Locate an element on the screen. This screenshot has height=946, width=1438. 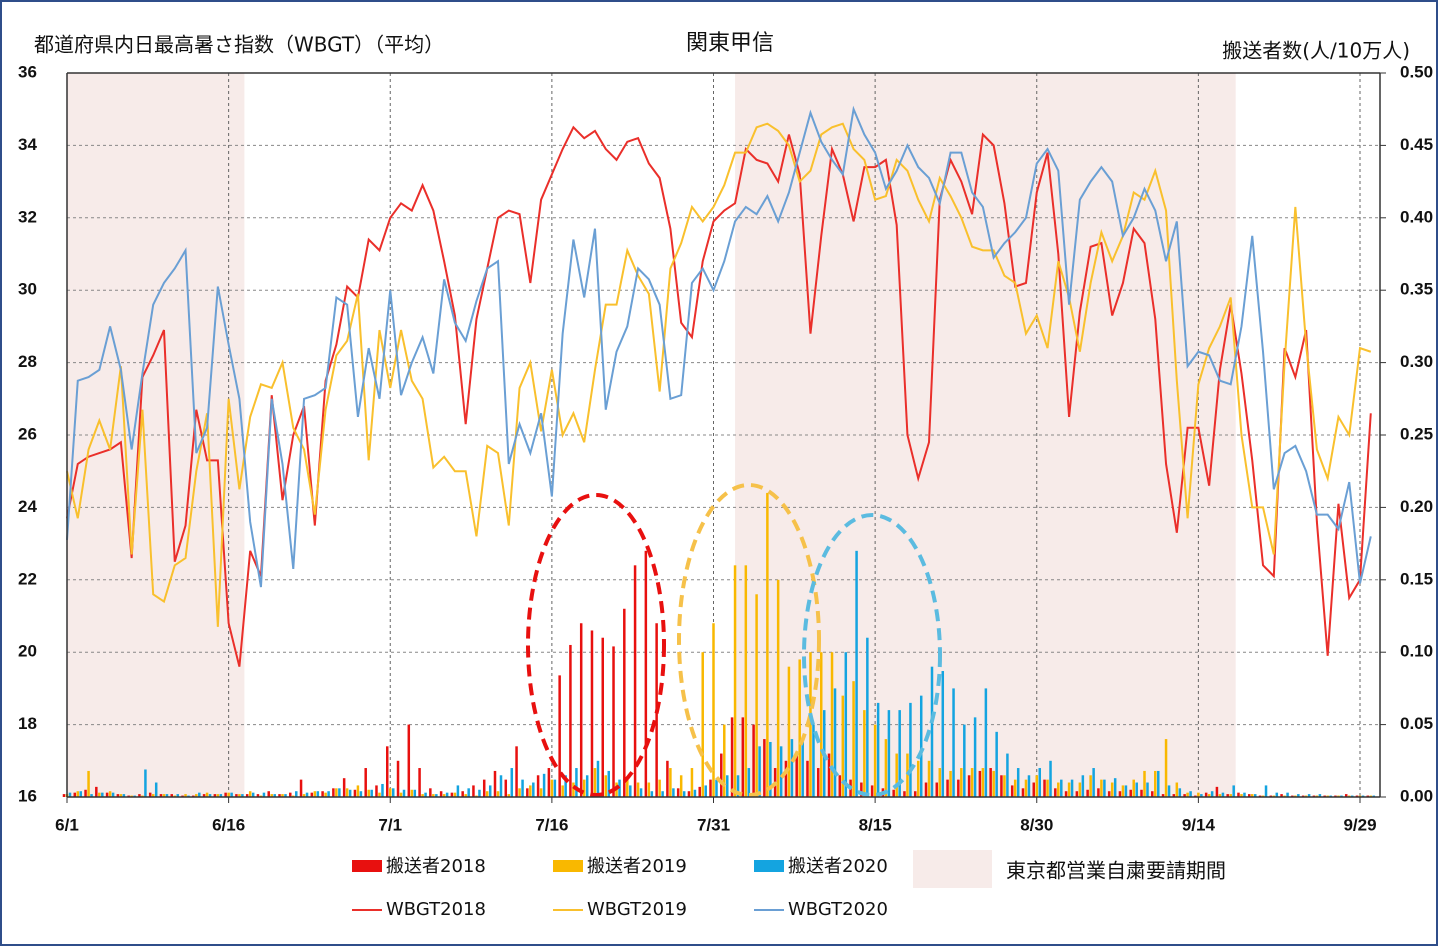
y-tick-label: 26 is located at coordinates (27, 433).